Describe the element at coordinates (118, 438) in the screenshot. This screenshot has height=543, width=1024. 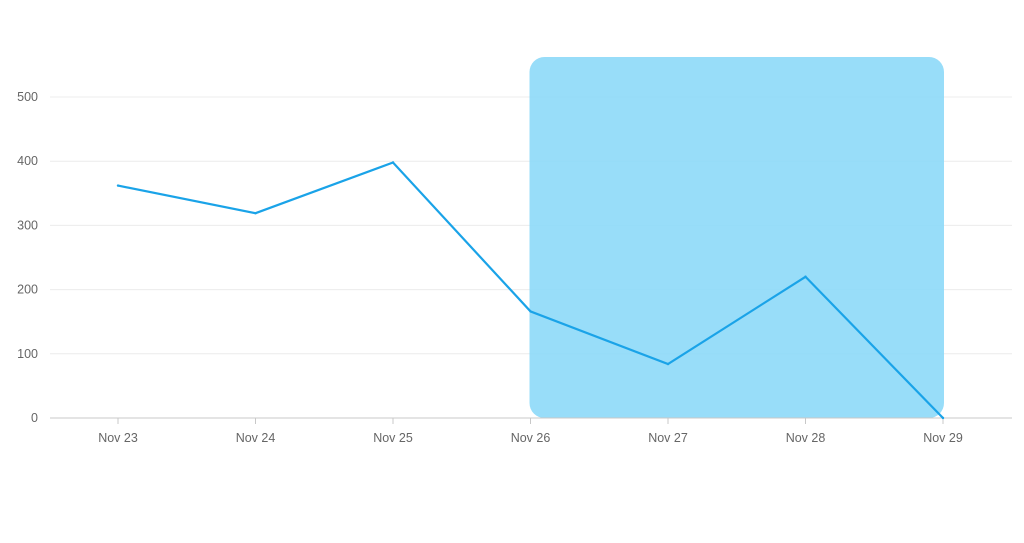
I see `x-tick-label-0: Nov 23` at that location.